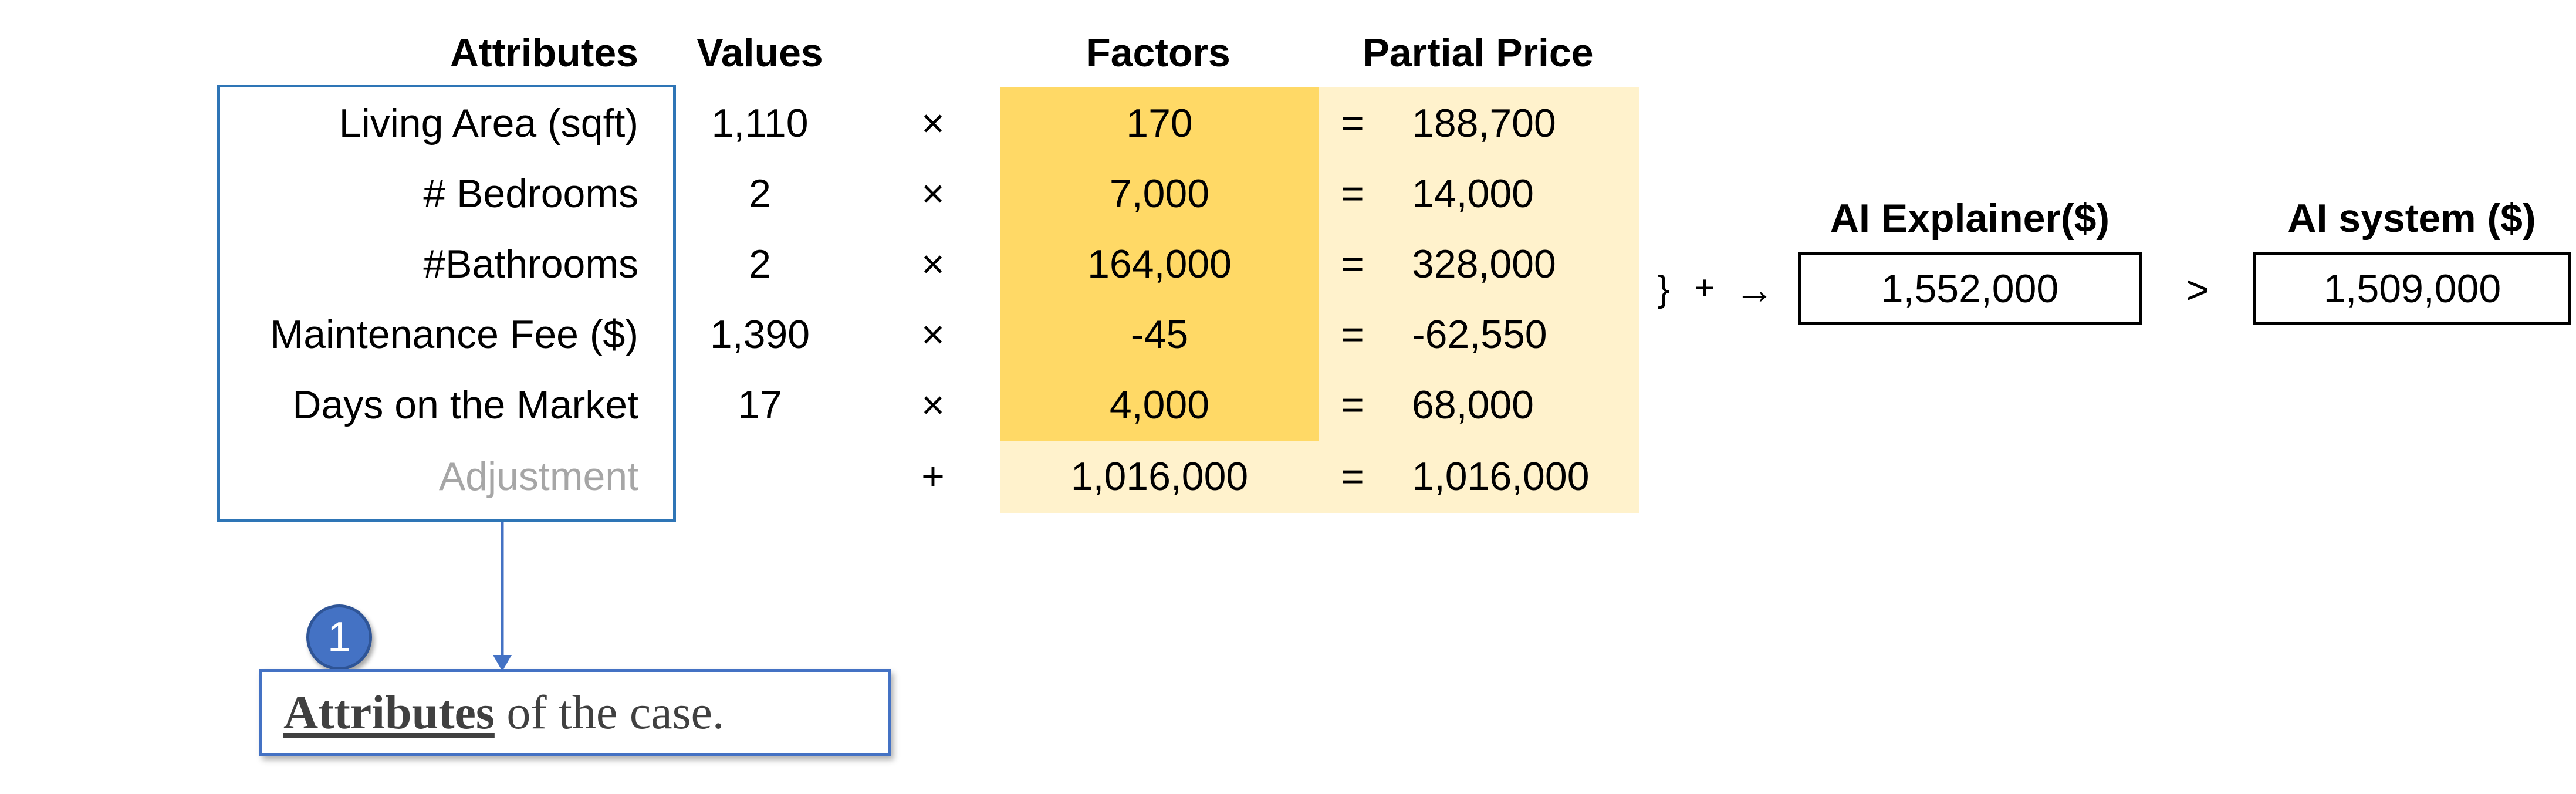  What do you see at coordinates (1970, 218) in the screenshot?
I see `ai-explainer-label: AI Explainer($)` at bounding box center [1970, 218].